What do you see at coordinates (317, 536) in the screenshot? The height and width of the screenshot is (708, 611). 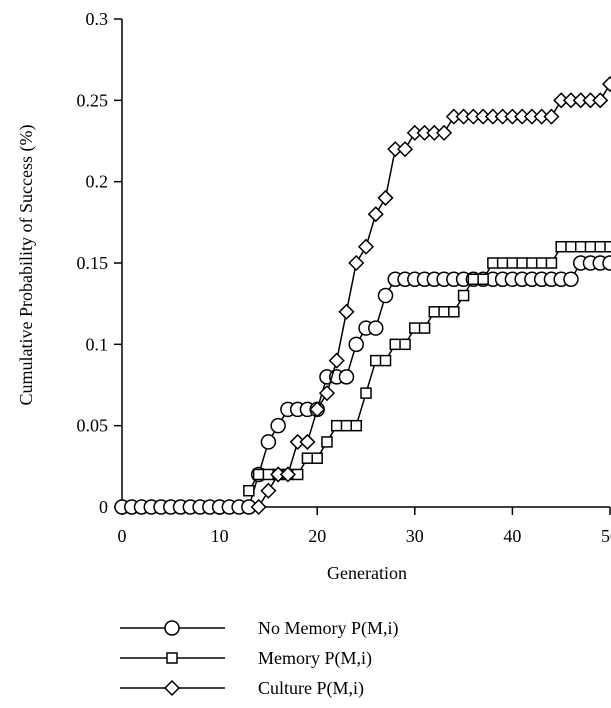 I see `x-tick-label: 20` at bounding box center [317, 536].